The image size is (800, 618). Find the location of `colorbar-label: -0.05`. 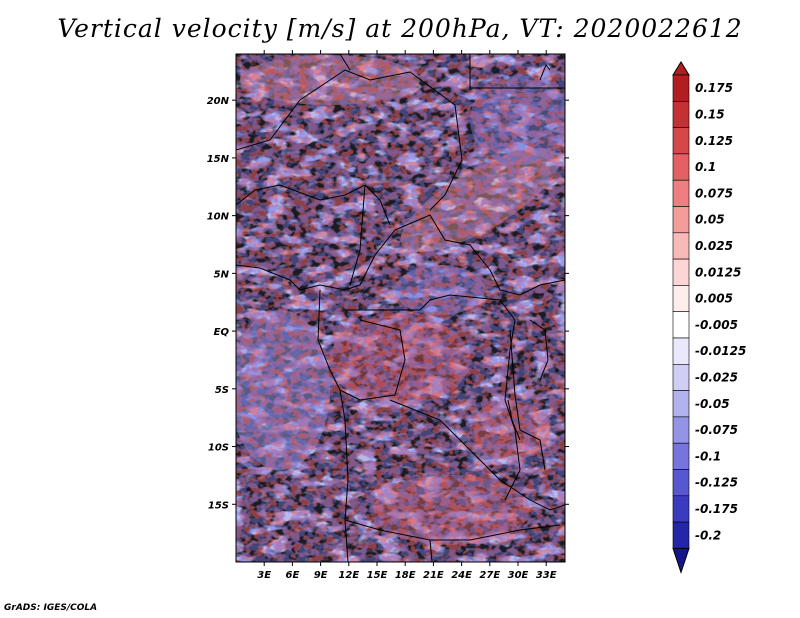

colorbar-label: -0.05 is located at coordinates (712, 404).